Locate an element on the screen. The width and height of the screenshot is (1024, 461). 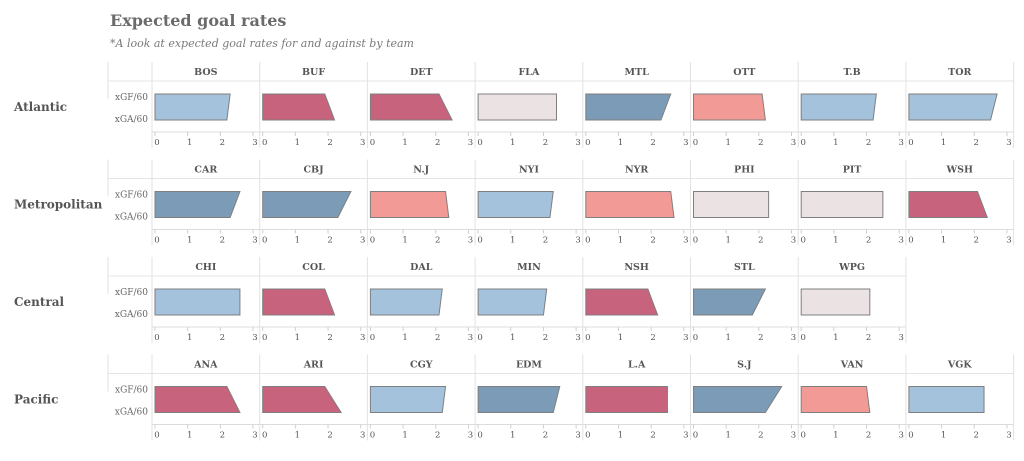
bar-det is located at coordinates (411, 107).